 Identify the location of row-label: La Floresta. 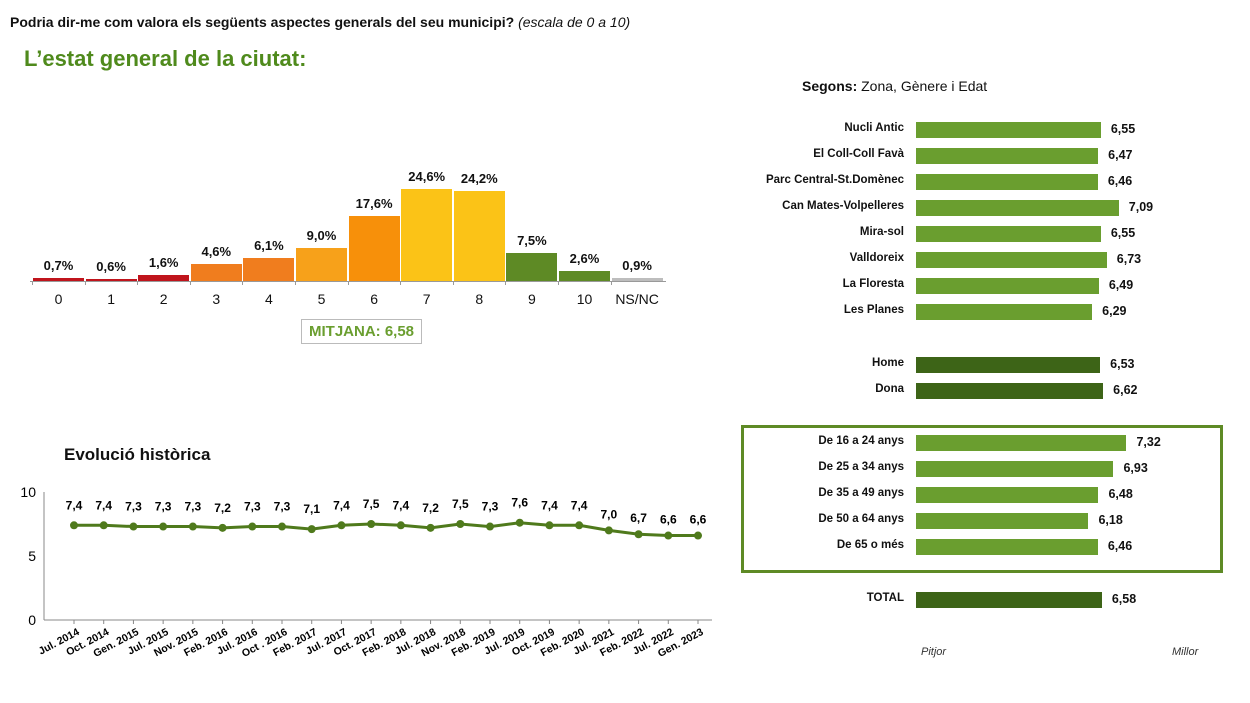
(873, 284).